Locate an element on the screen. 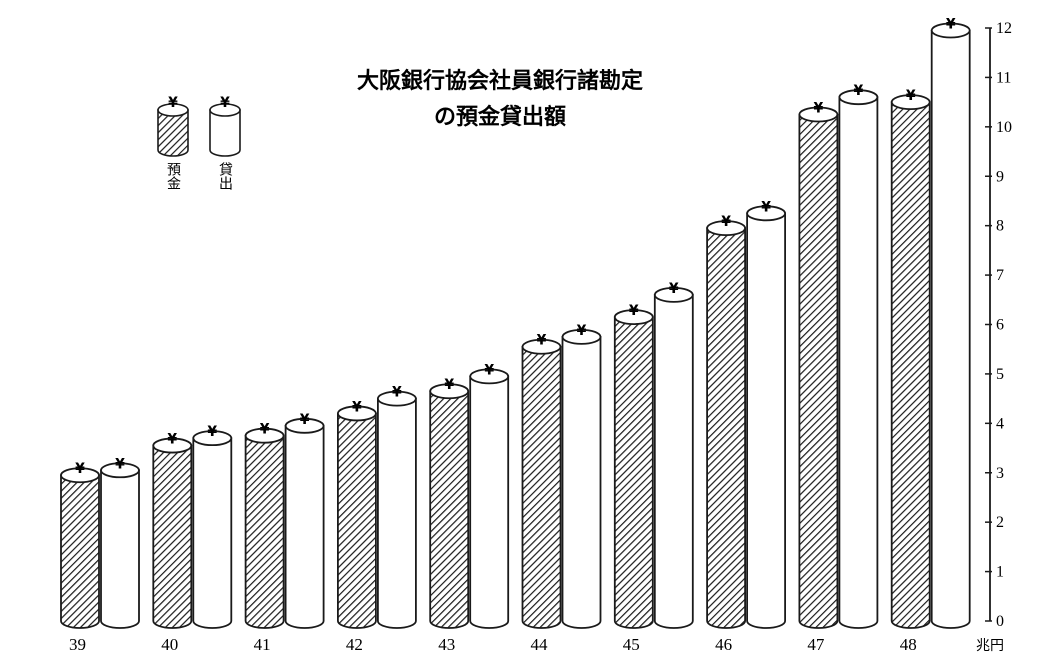 This screenshot has width=1046, height=662. y-tick-label: 5 is located at coordinates (1000, 374).